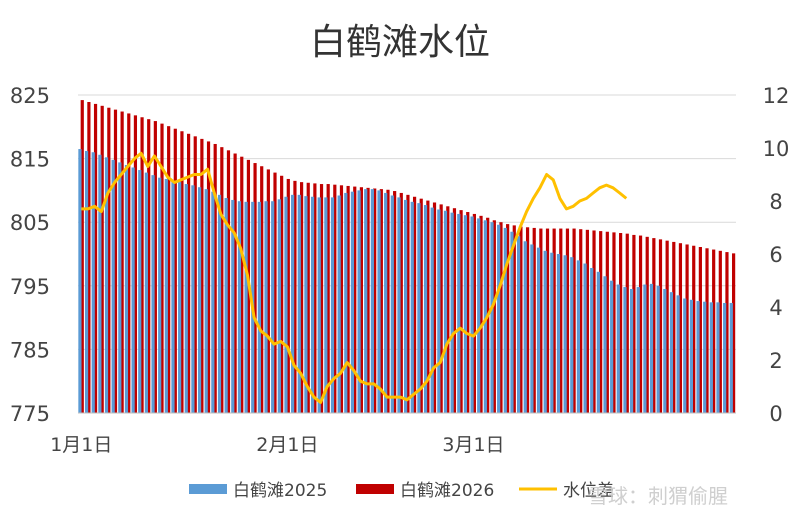  Describe the element at coordinates (81, 445) in the screenshot. I see `x-tick-label: 1月1日` at that location.